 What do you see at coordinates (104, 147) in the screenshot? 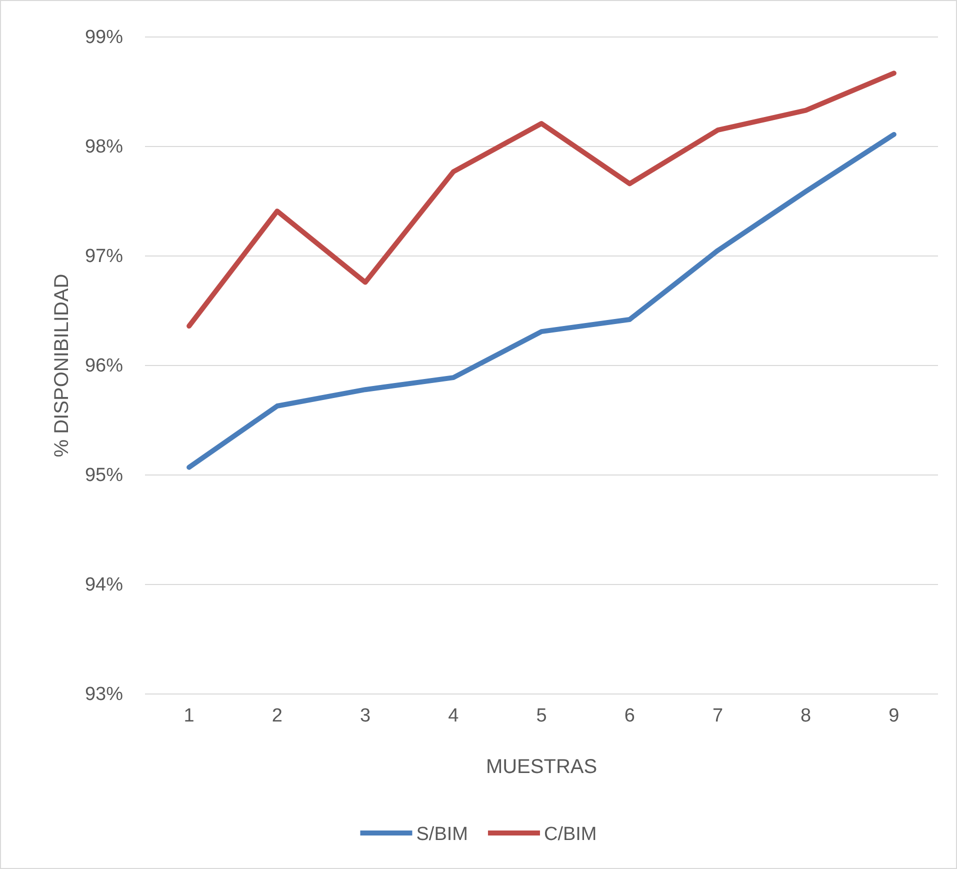
I see `y-tick-label: 98%` at bounding box center [104, 147].